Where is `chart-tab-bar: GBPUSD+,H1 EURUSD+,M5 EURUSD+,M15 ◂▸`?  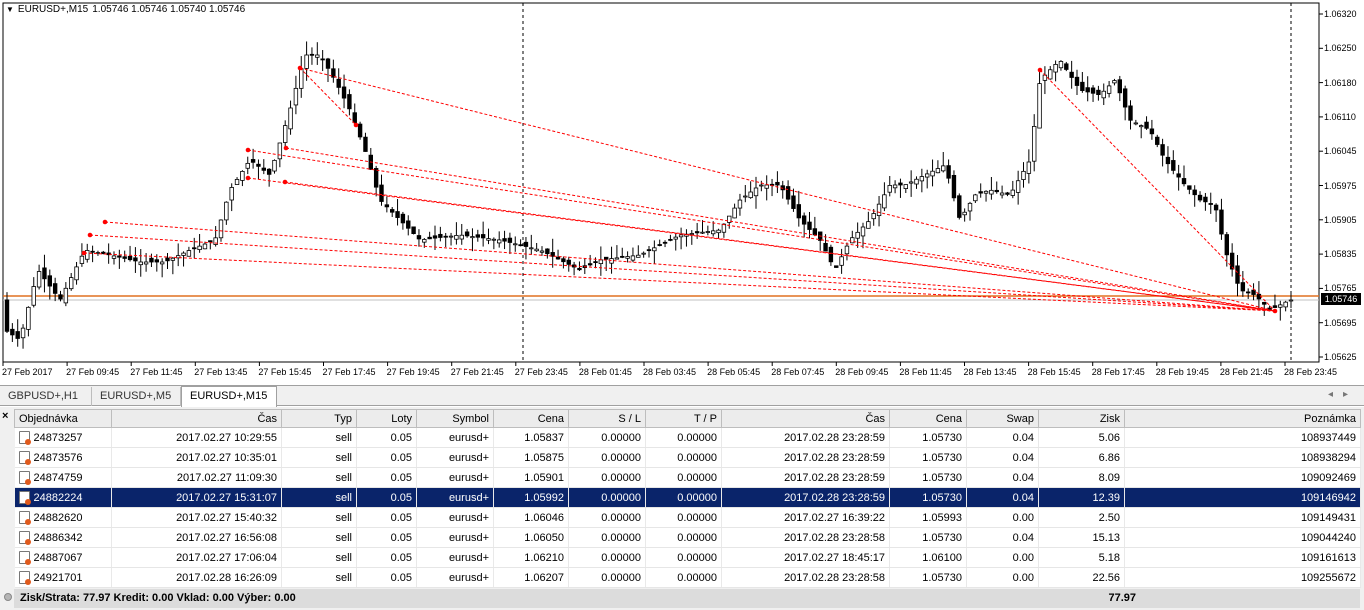 chart-tab-bar: GBPUSD+,H1 EURUSD+,M5 EURUSD+,M15 ◂▸ is located at coordinates (682, 396).